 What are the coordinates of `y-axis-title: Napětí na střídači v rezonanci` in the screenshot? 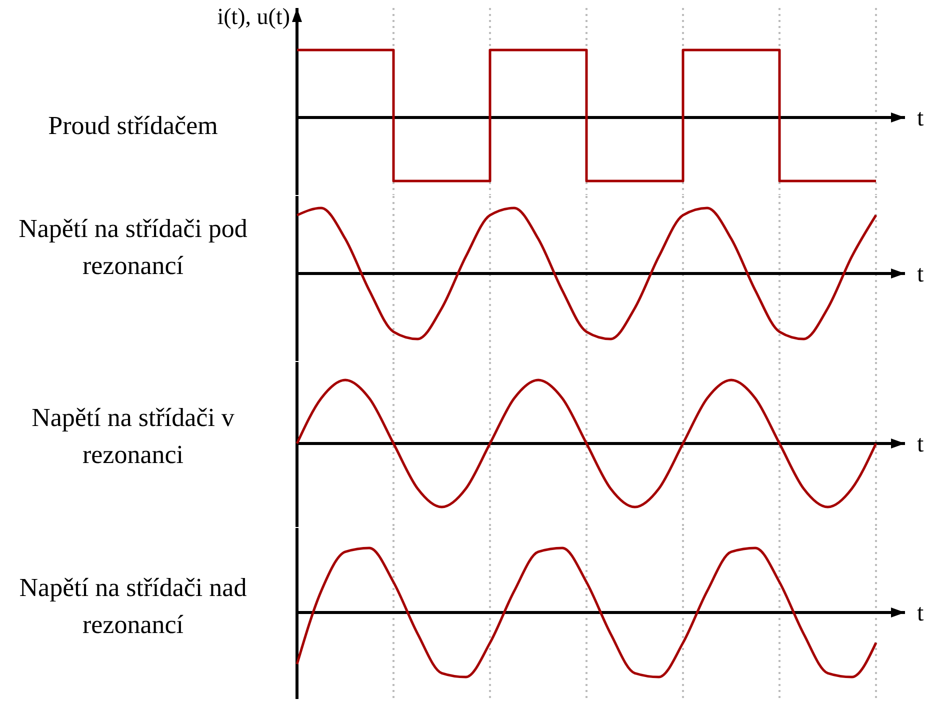 It's located at (133, 436).